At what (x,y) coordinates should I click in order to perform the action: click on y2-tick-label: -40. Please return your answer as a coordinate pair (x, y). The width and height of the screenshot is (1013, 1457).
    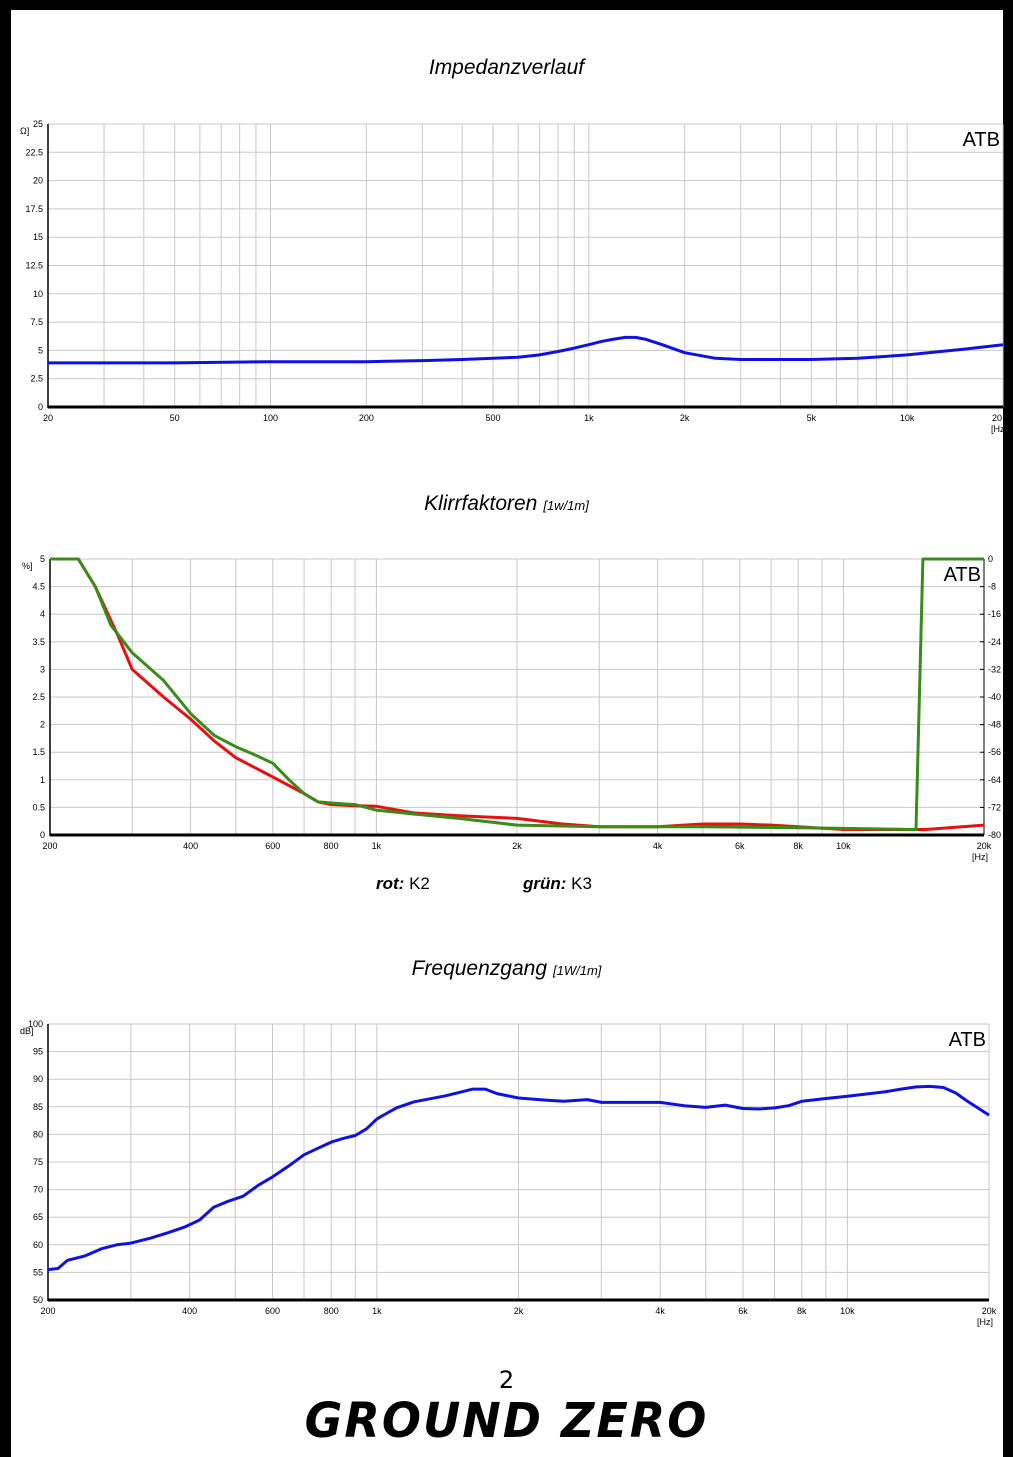
    Looking at the image, I should click on (994, 697).